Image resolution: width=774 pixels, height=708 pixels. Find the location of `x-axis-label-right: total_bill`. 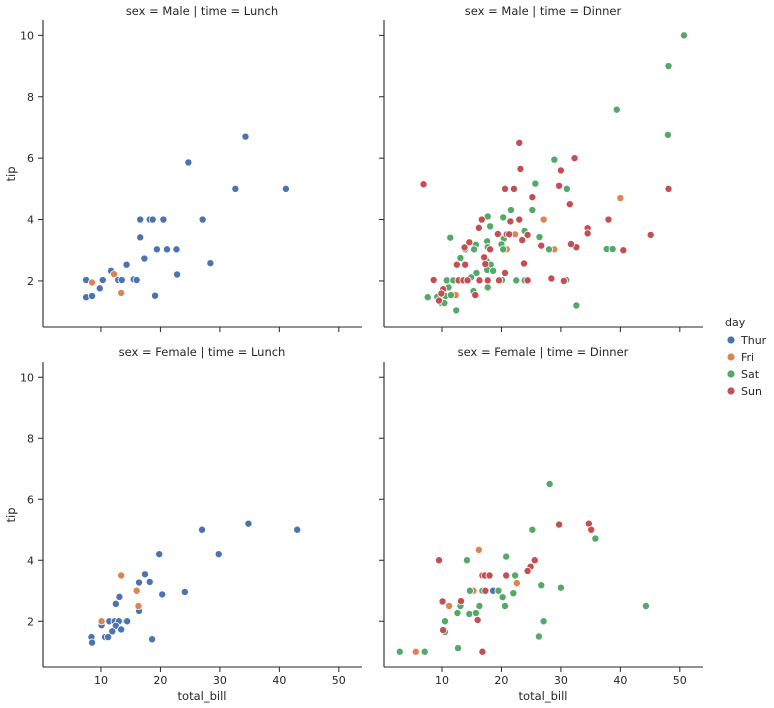

x-axis-label-right: total_bill is located at coordinates (543, 696).